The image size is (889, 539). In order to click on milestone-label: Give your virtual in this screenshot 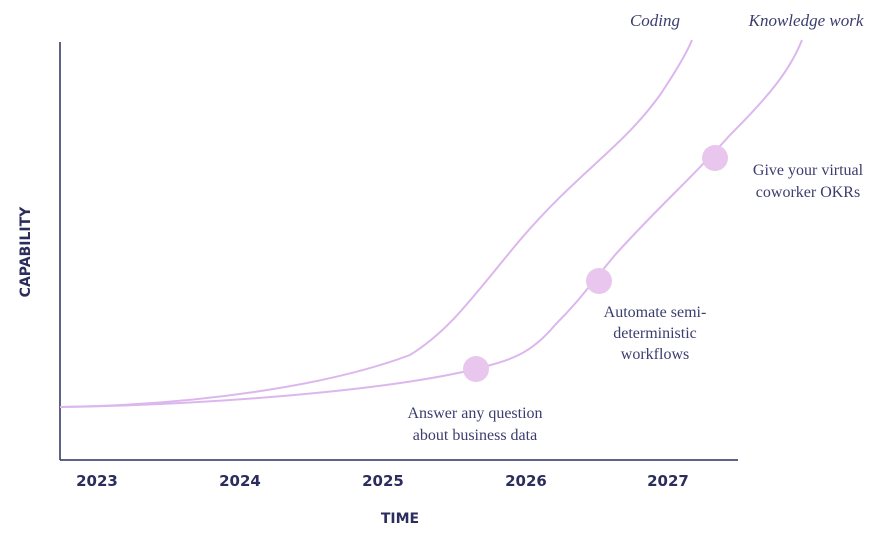, I will do `click(808, 170)`.